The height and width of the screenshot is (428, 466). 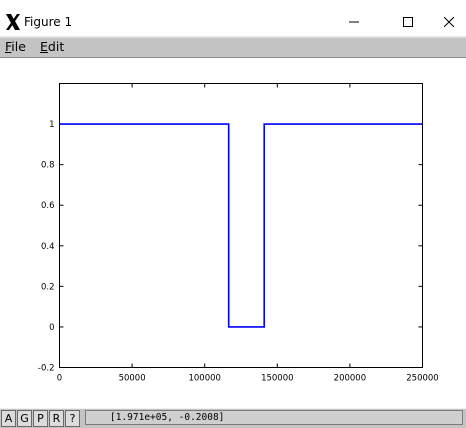 I want to click on ruler-button: R, so click(x=56, y=418).